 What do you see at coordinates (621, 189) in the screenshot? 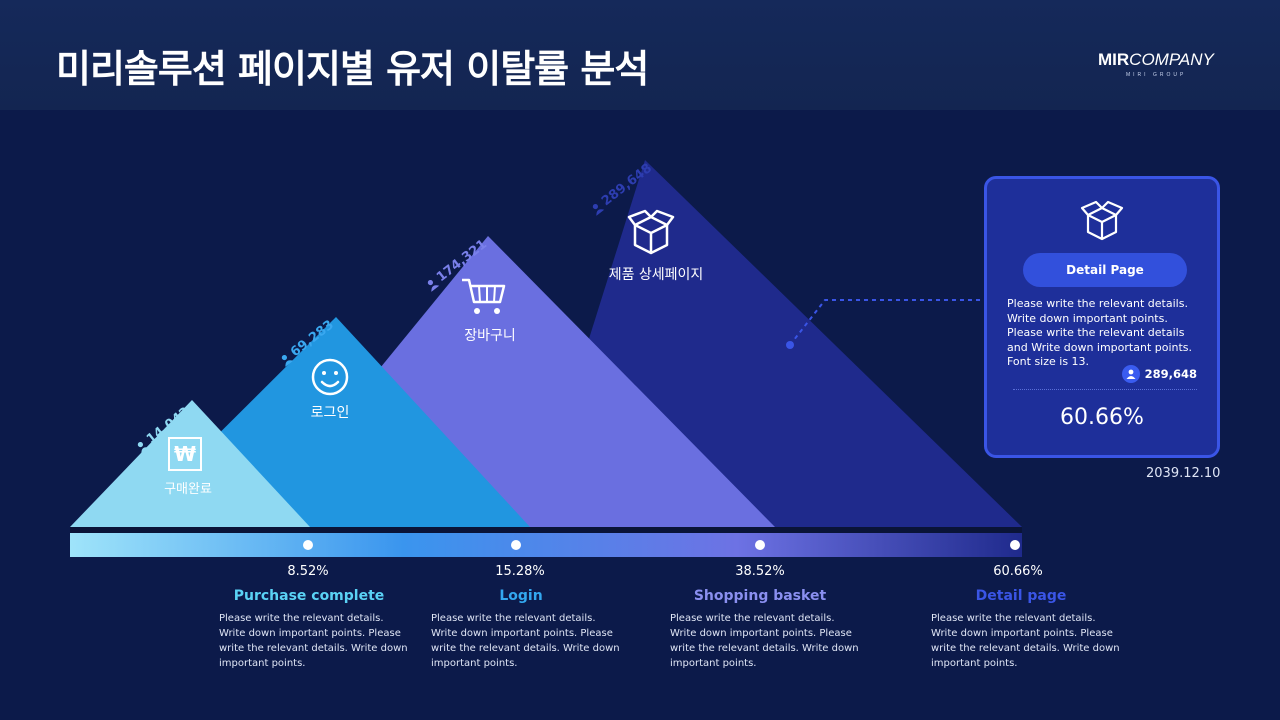
I see `stage-count-detail: 289,648` at bounding box center [621, 189].